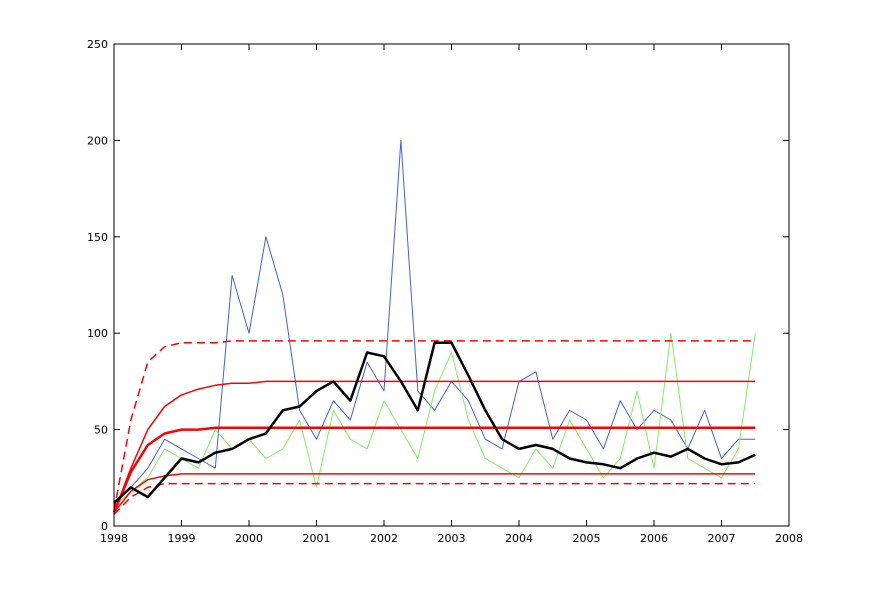 Image resolution: width=872 pixels, height=592 pixels. Describe the element at coordinates (519, 538) in the screenshot. I see `x-tick-label: 2004` at that location.